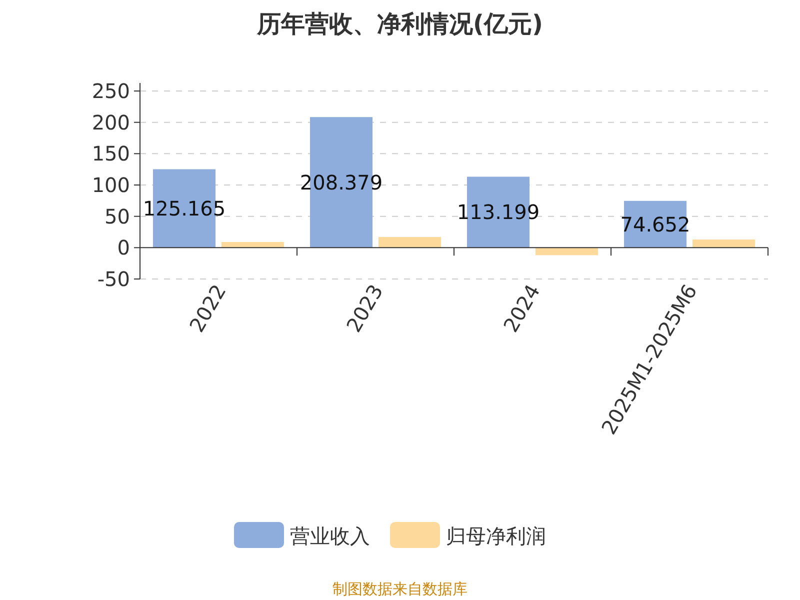 Image resolution: width=800 pixels, height=600 pixels. Describe the element at coordinates (400, 589) in the screenshot. I see `text: 制图数据来自数据库` at that location.